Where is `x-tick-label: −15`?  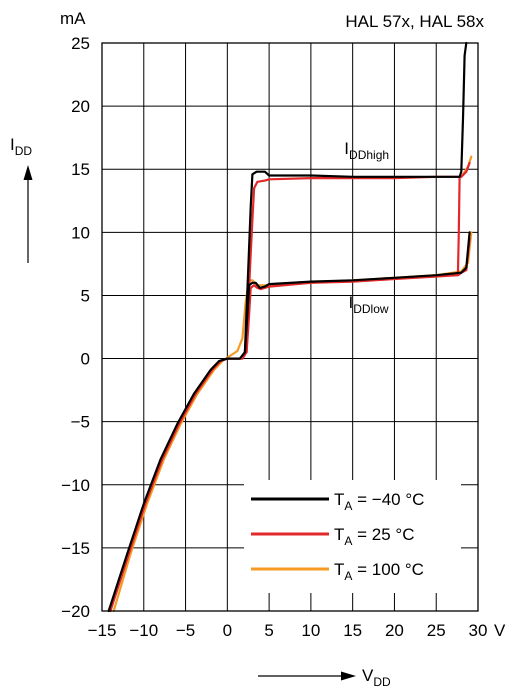 x-tick-label: −15 is located at coordinates (102, 630).